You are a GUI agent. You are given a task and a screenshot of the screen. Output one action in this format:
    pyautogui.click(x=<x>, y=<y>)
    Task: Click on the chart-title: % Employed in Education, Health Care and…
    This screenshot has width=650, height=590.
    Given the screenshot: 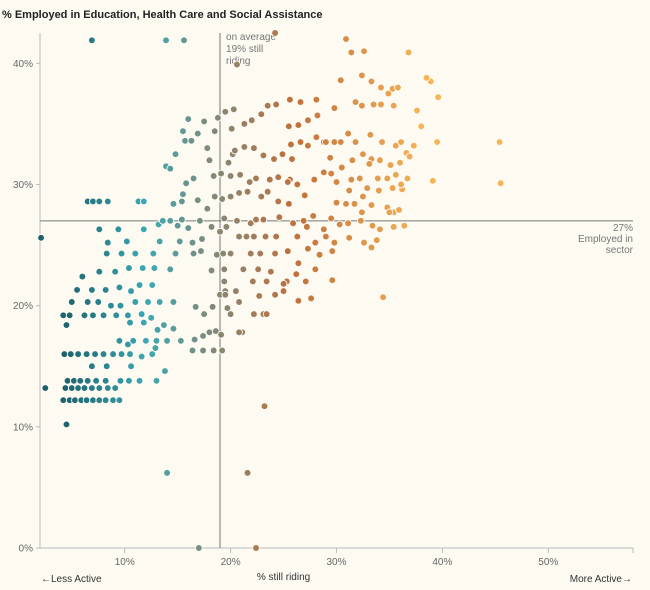 What is the action you would take?
    pyautogui.click(x=162, y=15)
    